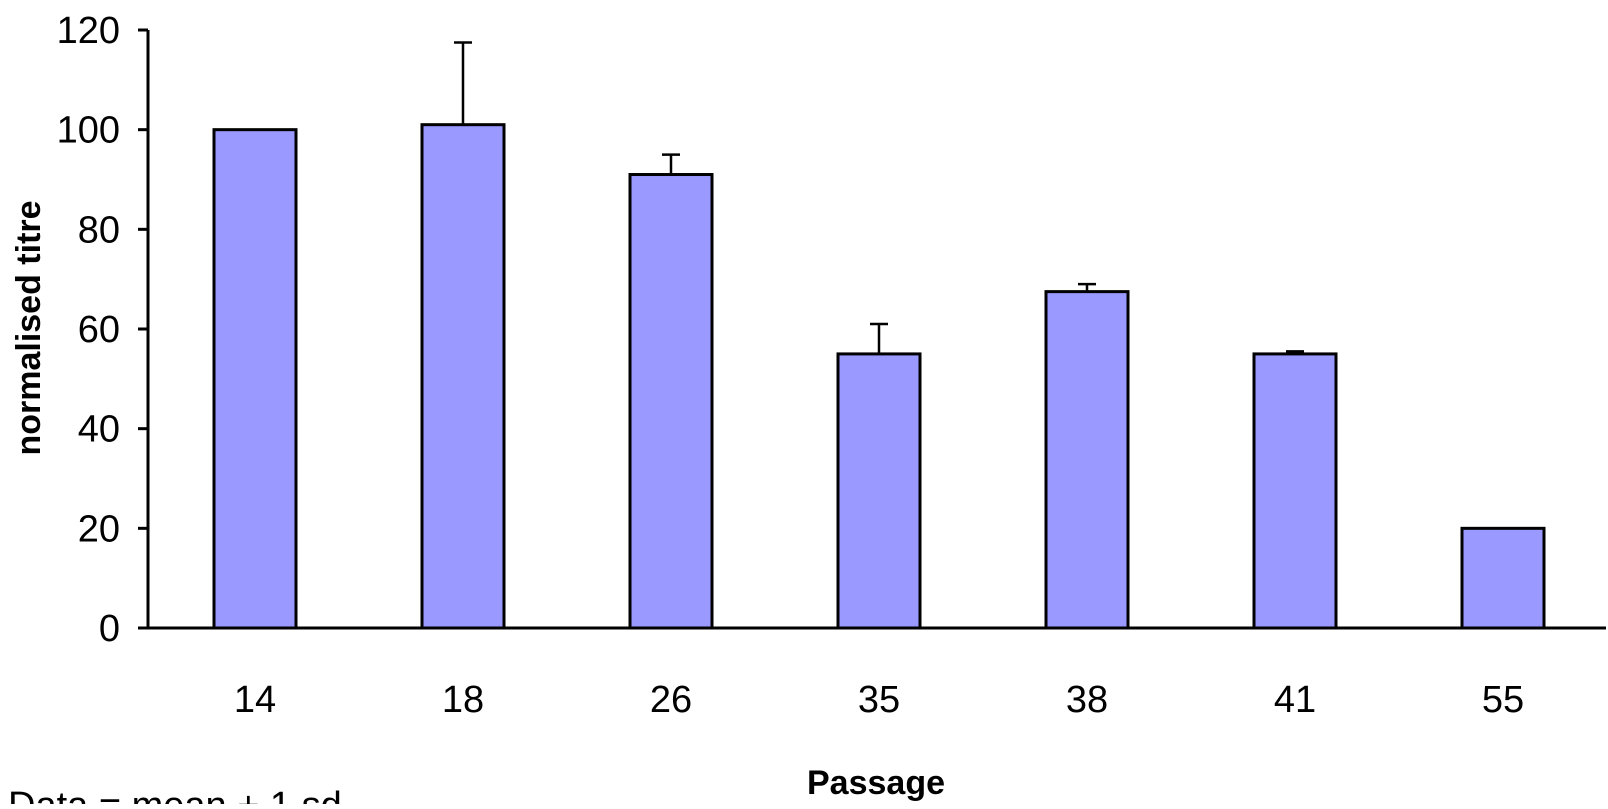  Describe the element at coordinates (88, 31) in the screenshot. I see `y-tick-label-120: 120` at that location.